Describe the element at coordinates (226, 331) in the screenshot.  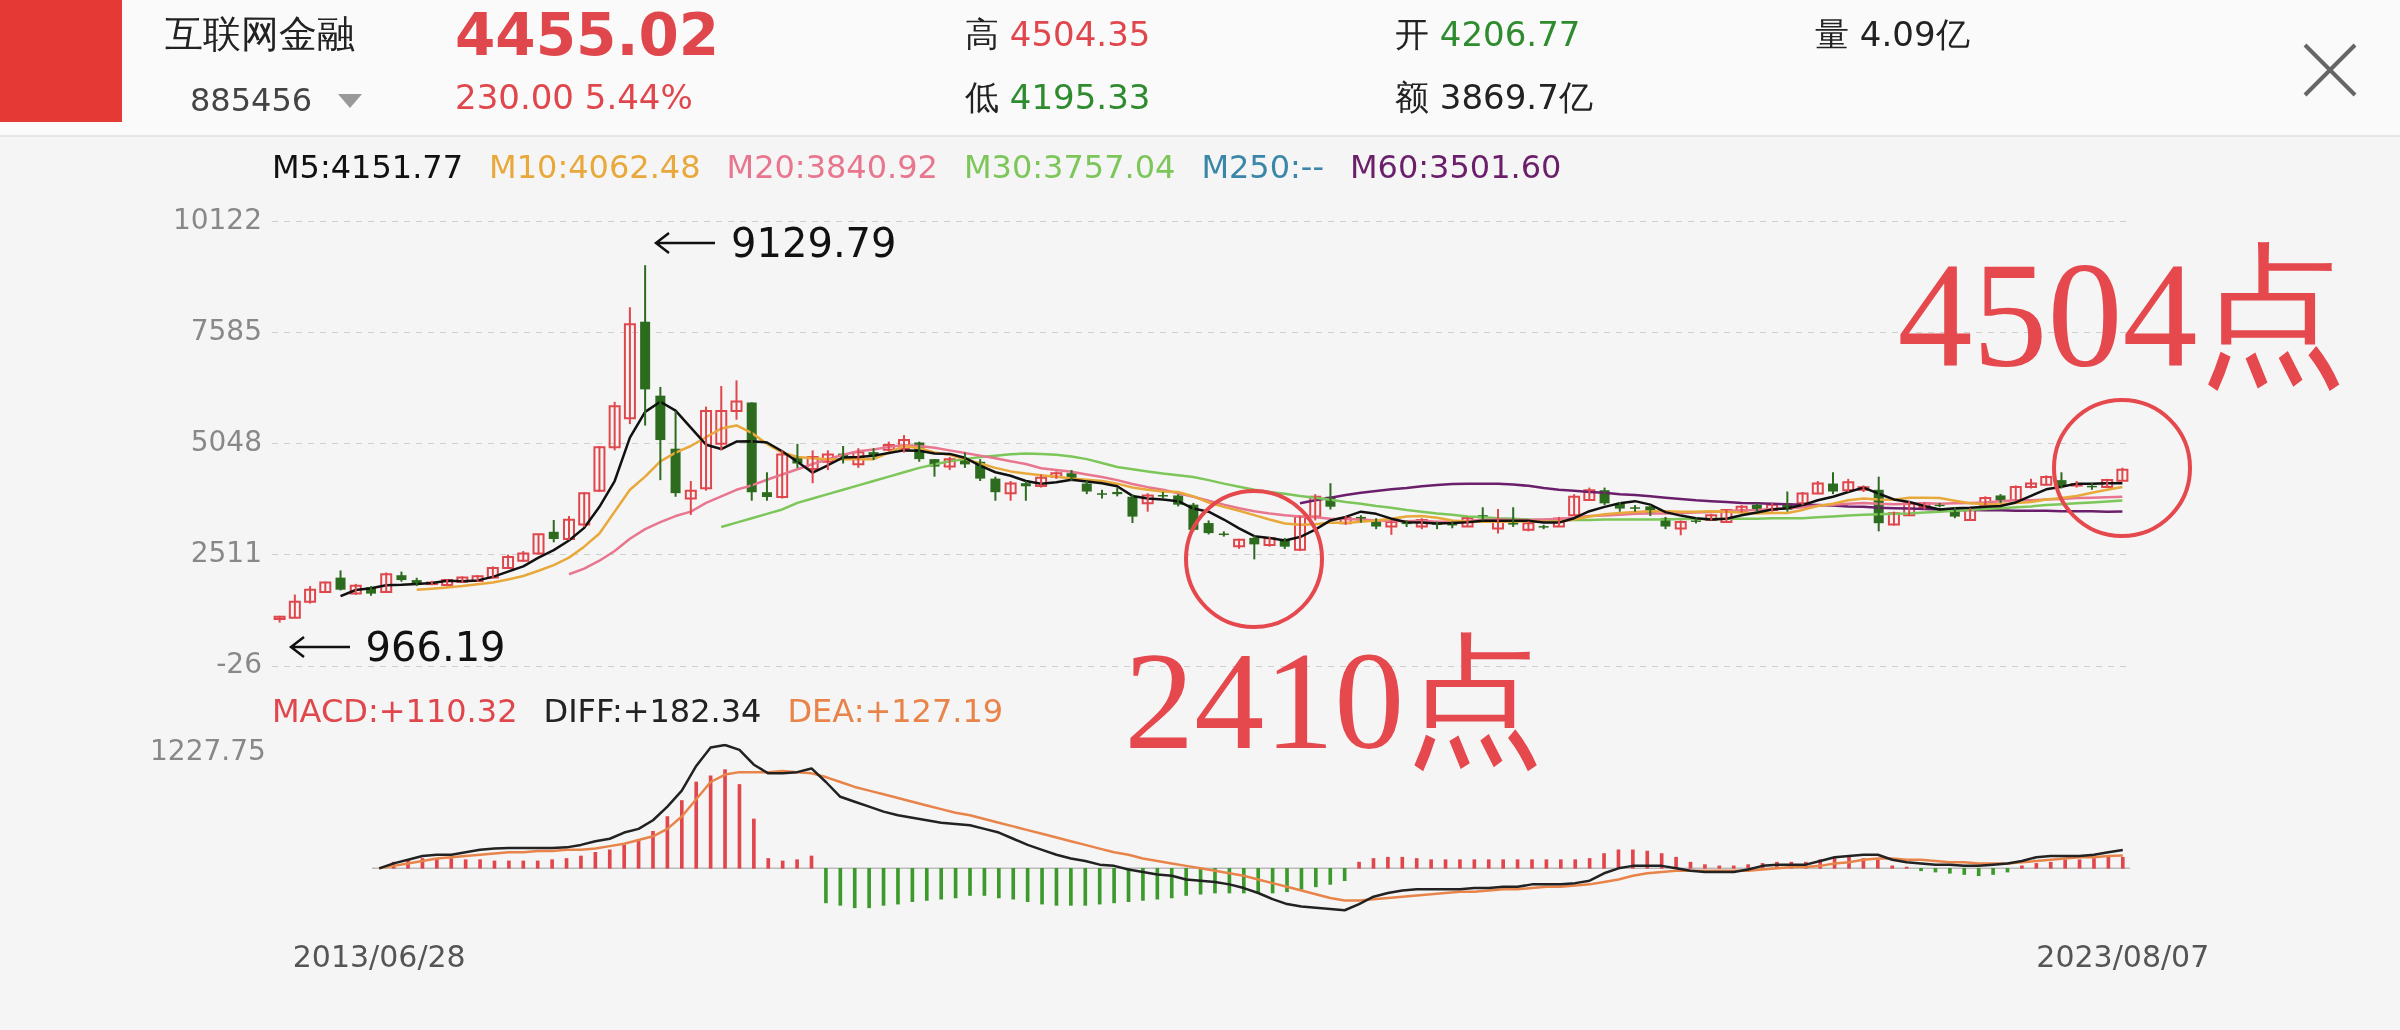
I see `y-tick-label: 7585` at that location.